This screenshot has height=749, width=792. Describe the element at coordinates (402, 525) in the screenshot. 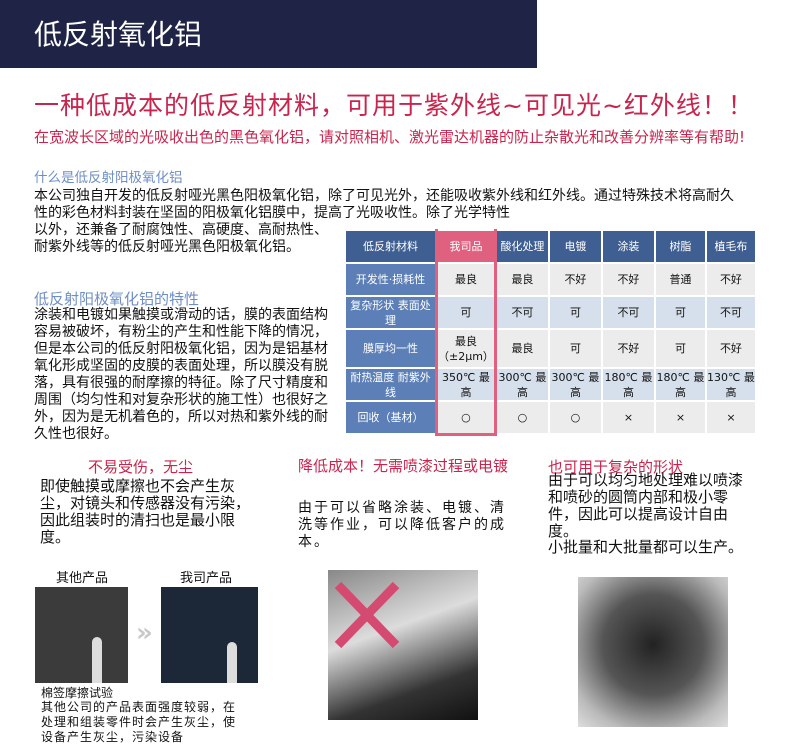

I see `feature2-text: 由于可以省略涂装、电镀、清洗等作业，可以降低客户的成本。` at that location.